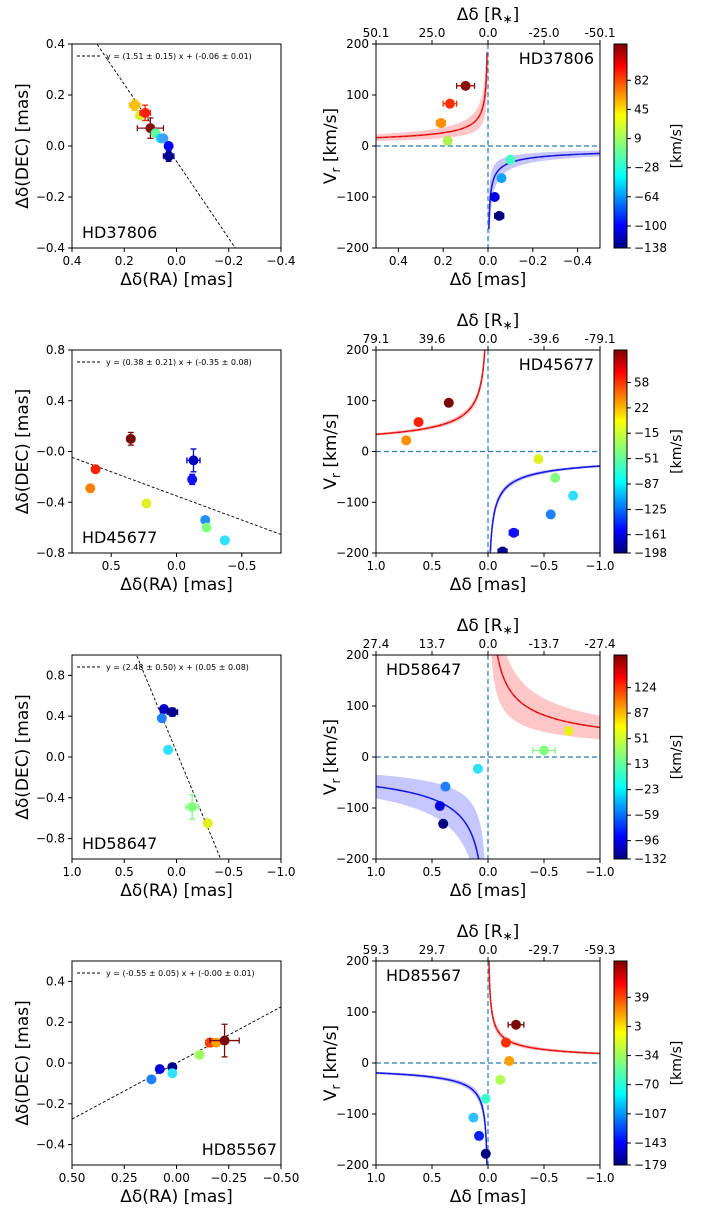  What do you see at coordinates (423, 669) in the screenshot?
I see `star-label: HD58647` at bounding box center [423, 669].